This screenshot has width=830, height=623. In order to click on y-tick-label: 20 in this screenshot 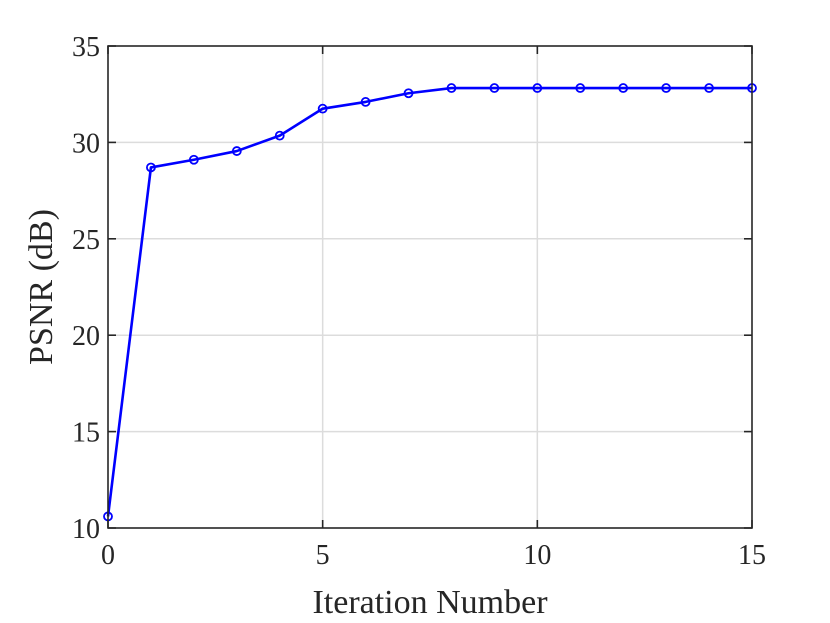, I will do `click(86, 336)`.